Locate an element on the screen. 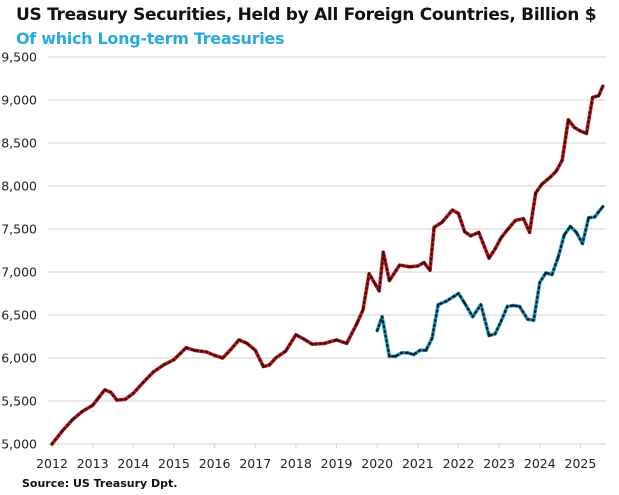 The height and width of the screenshot is (495, 619). y-tick-label: 9,000 is located at coordinates (19, 100).